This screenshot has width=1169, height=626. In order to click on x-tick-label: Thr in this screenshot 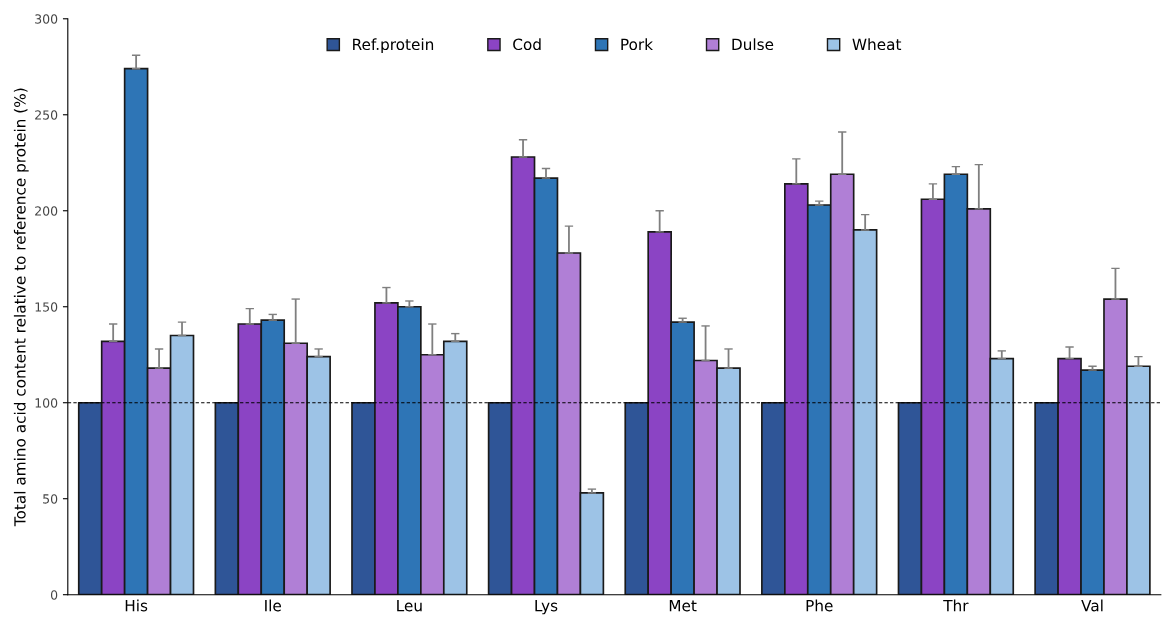, I will do `click(956, 605)`.